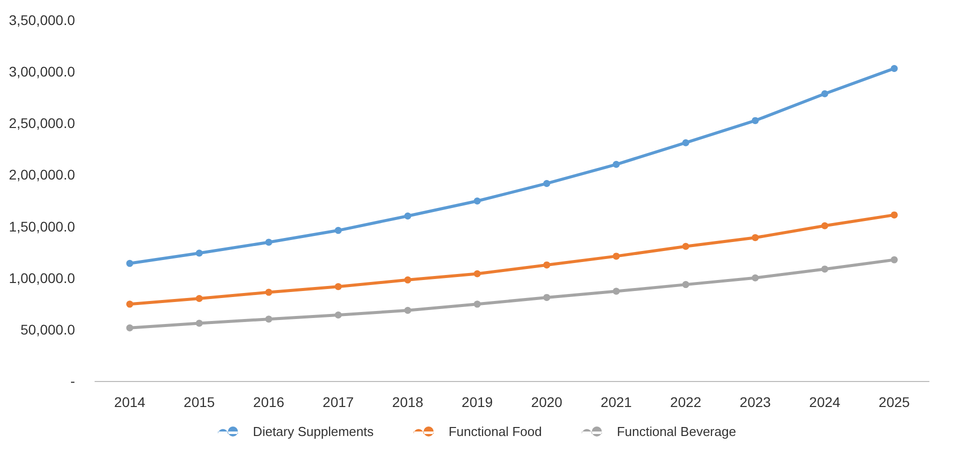 This screenshot has width=954, height=451. I want to click on y-tick-label: 1,00,000.0, so click(42, 278).